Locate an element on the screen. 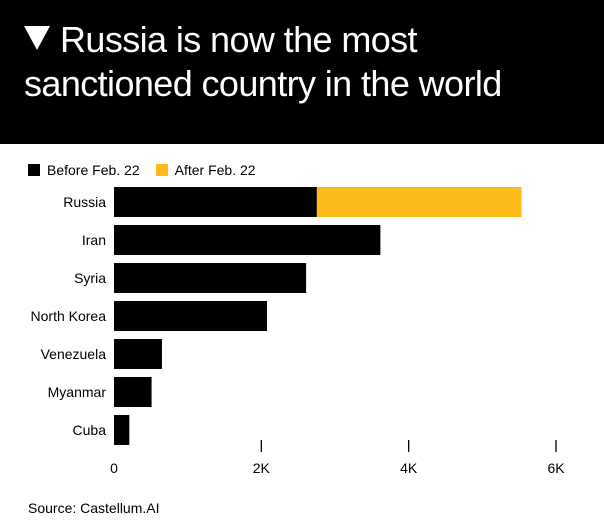  x-tick-label-1: 2K is located at coordinates (262, 468).